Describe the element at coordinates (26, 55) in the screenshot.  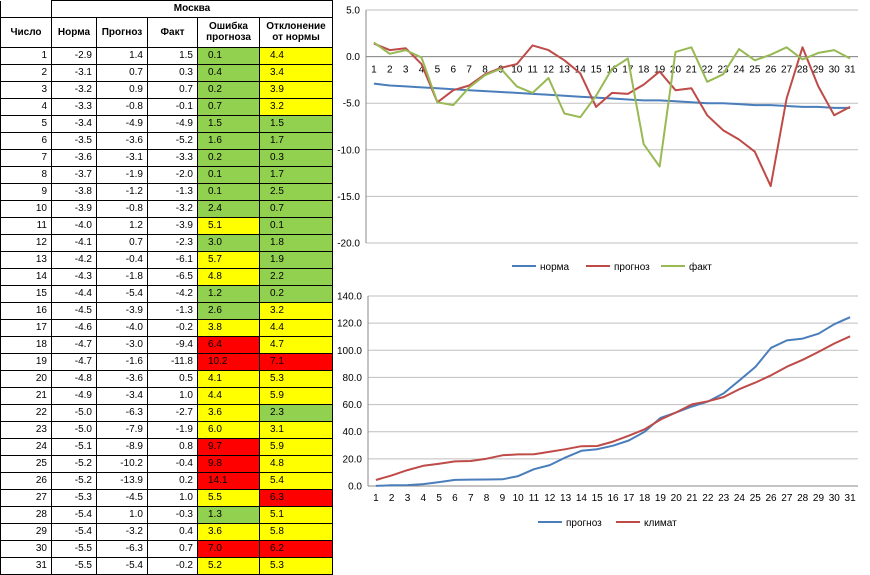
I see `cell-day: 1` at that location.